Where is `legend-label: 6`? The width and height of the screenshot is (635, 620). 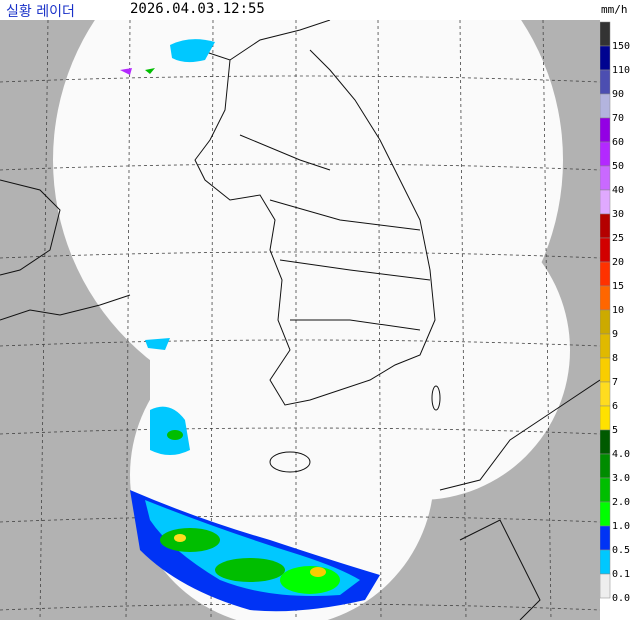
legend-label: 6 is located at coordinates (615, 406).